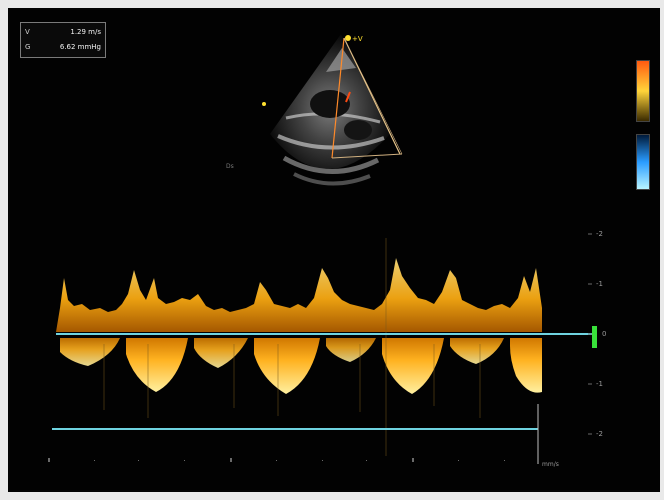  What do you see at coordinates (594, 337) in the screenshot?
I see `baseline-marker` at bounding box center [594, 337].